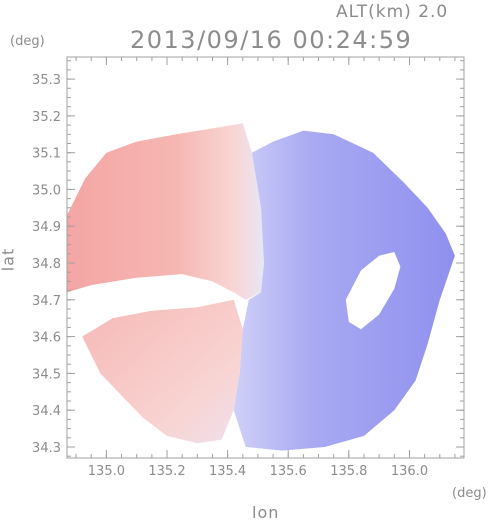 This screenshot has height=521, width=491. I want to click on away-velocity-region-southwest, so click(162, 371).